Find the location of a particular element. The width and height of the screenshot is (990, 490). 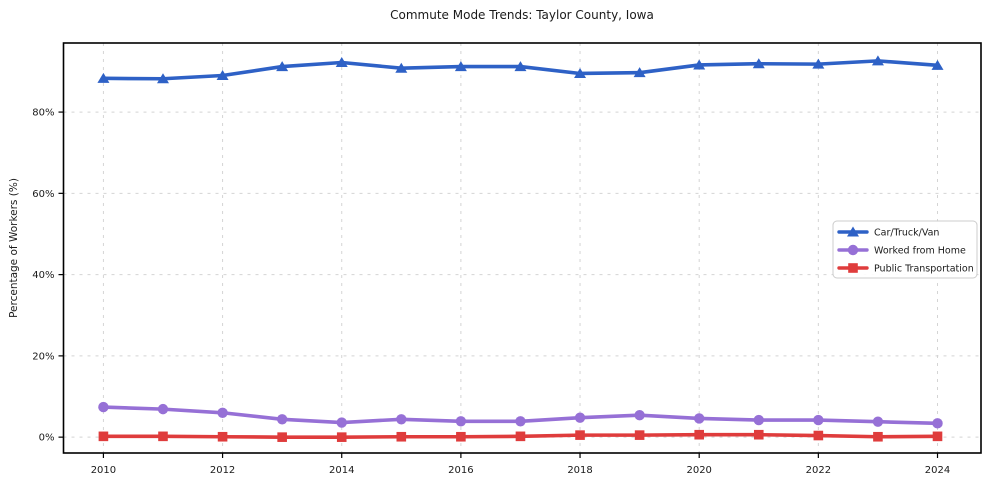

legend-marker-triangle-icon is located at coordinates (853, 231).